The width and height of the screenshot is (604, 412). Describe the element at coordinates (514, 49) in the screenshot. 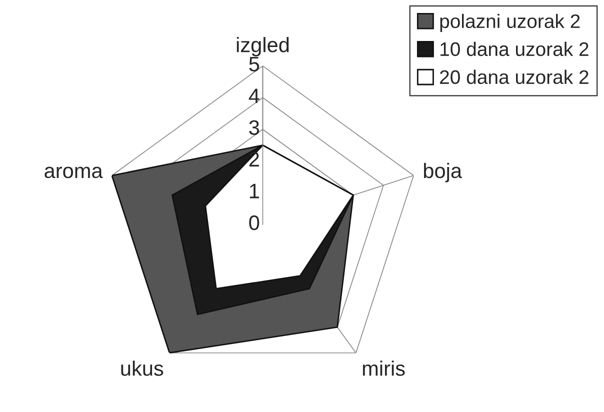

I see `legend-label: 10 dana uzorak 2` at that location.